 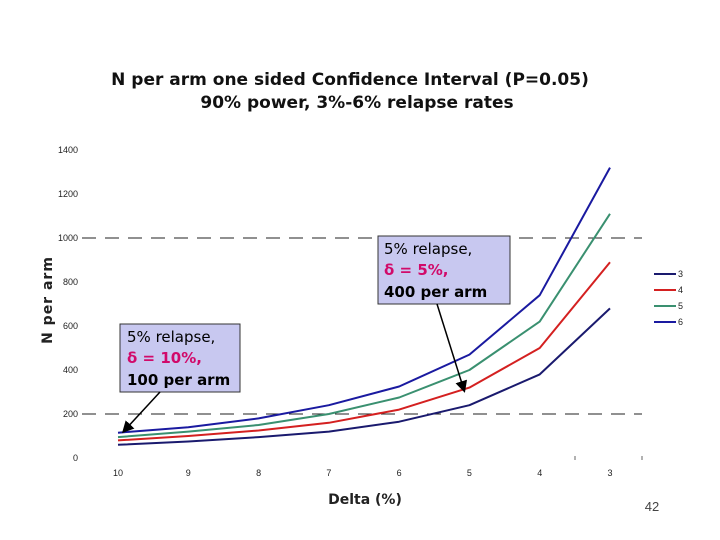 What do you see at coordinates (539, 473) in the screenshot?
I see `x-tick-label: 4` at bounding box center [539, 473].